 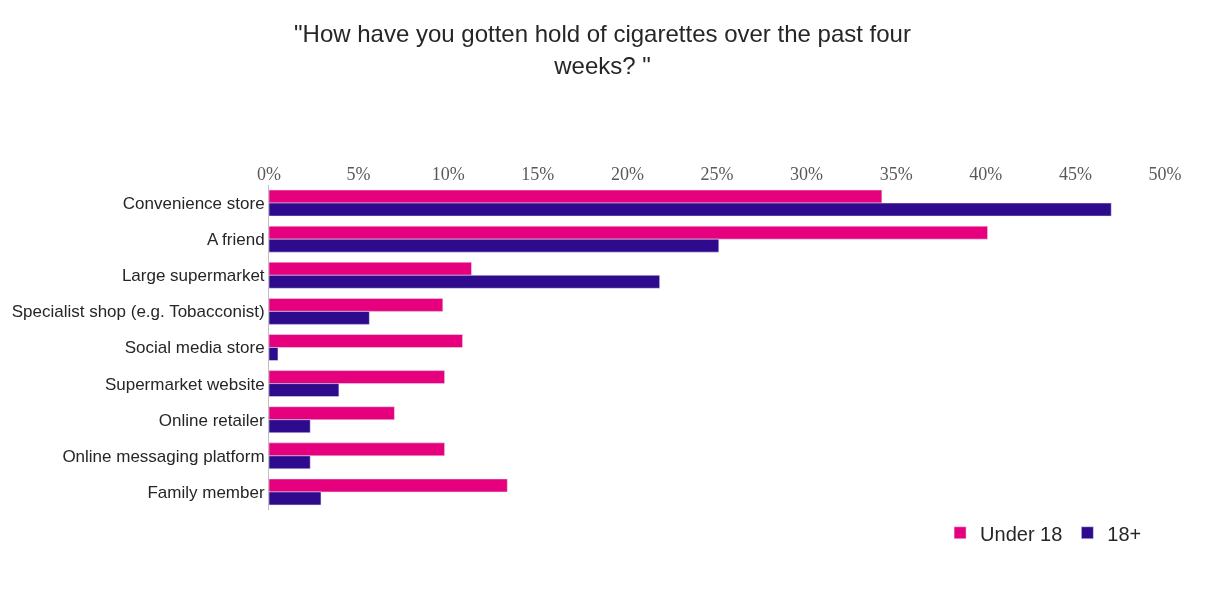 I want to click on y-tick-label: Family member, so click(x=206, y=492).